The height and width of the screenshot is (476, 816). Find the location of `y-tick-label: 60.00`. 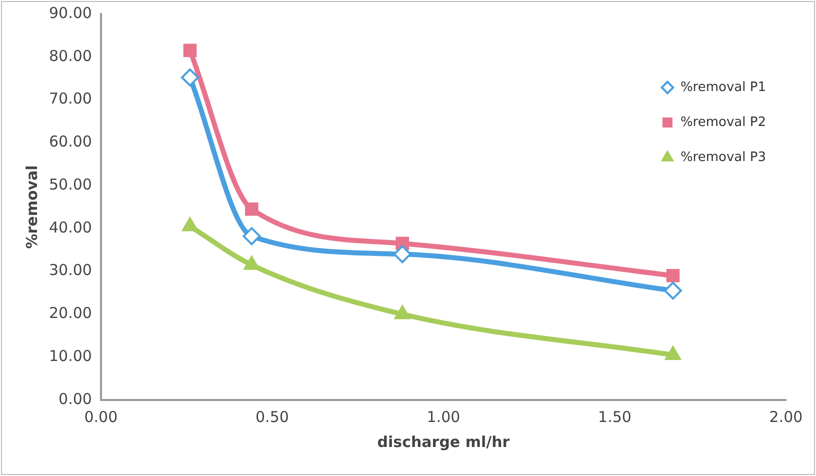

y-tick-label: 60.00 is located at coordinates (70, 141).